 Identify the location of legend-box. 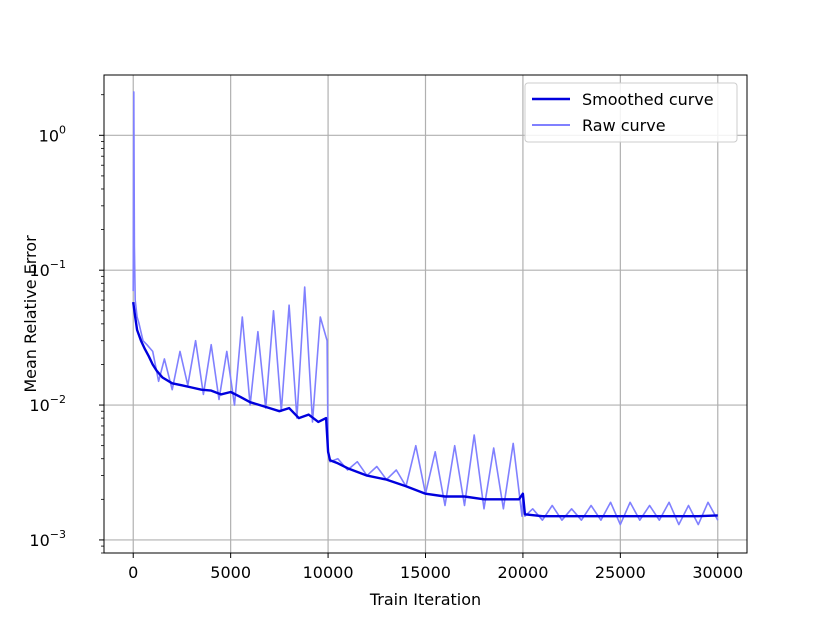
(631, 112).